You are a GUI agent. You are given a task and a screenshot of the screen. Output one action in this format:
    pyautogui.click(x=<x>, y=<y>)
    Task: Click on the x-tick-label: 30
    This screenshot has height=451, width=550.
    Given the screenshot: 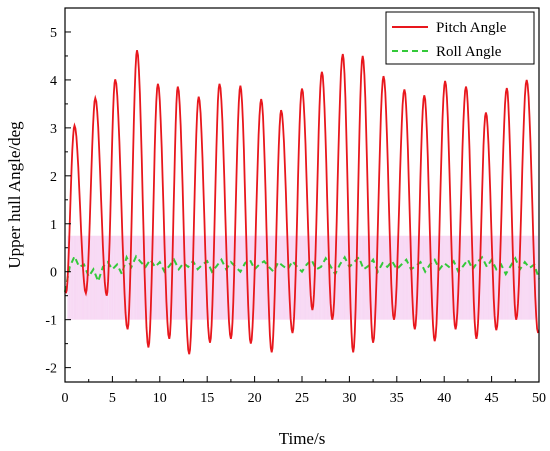 What is the action you would take?
    pyautogui.click(x=349, y=398)
    